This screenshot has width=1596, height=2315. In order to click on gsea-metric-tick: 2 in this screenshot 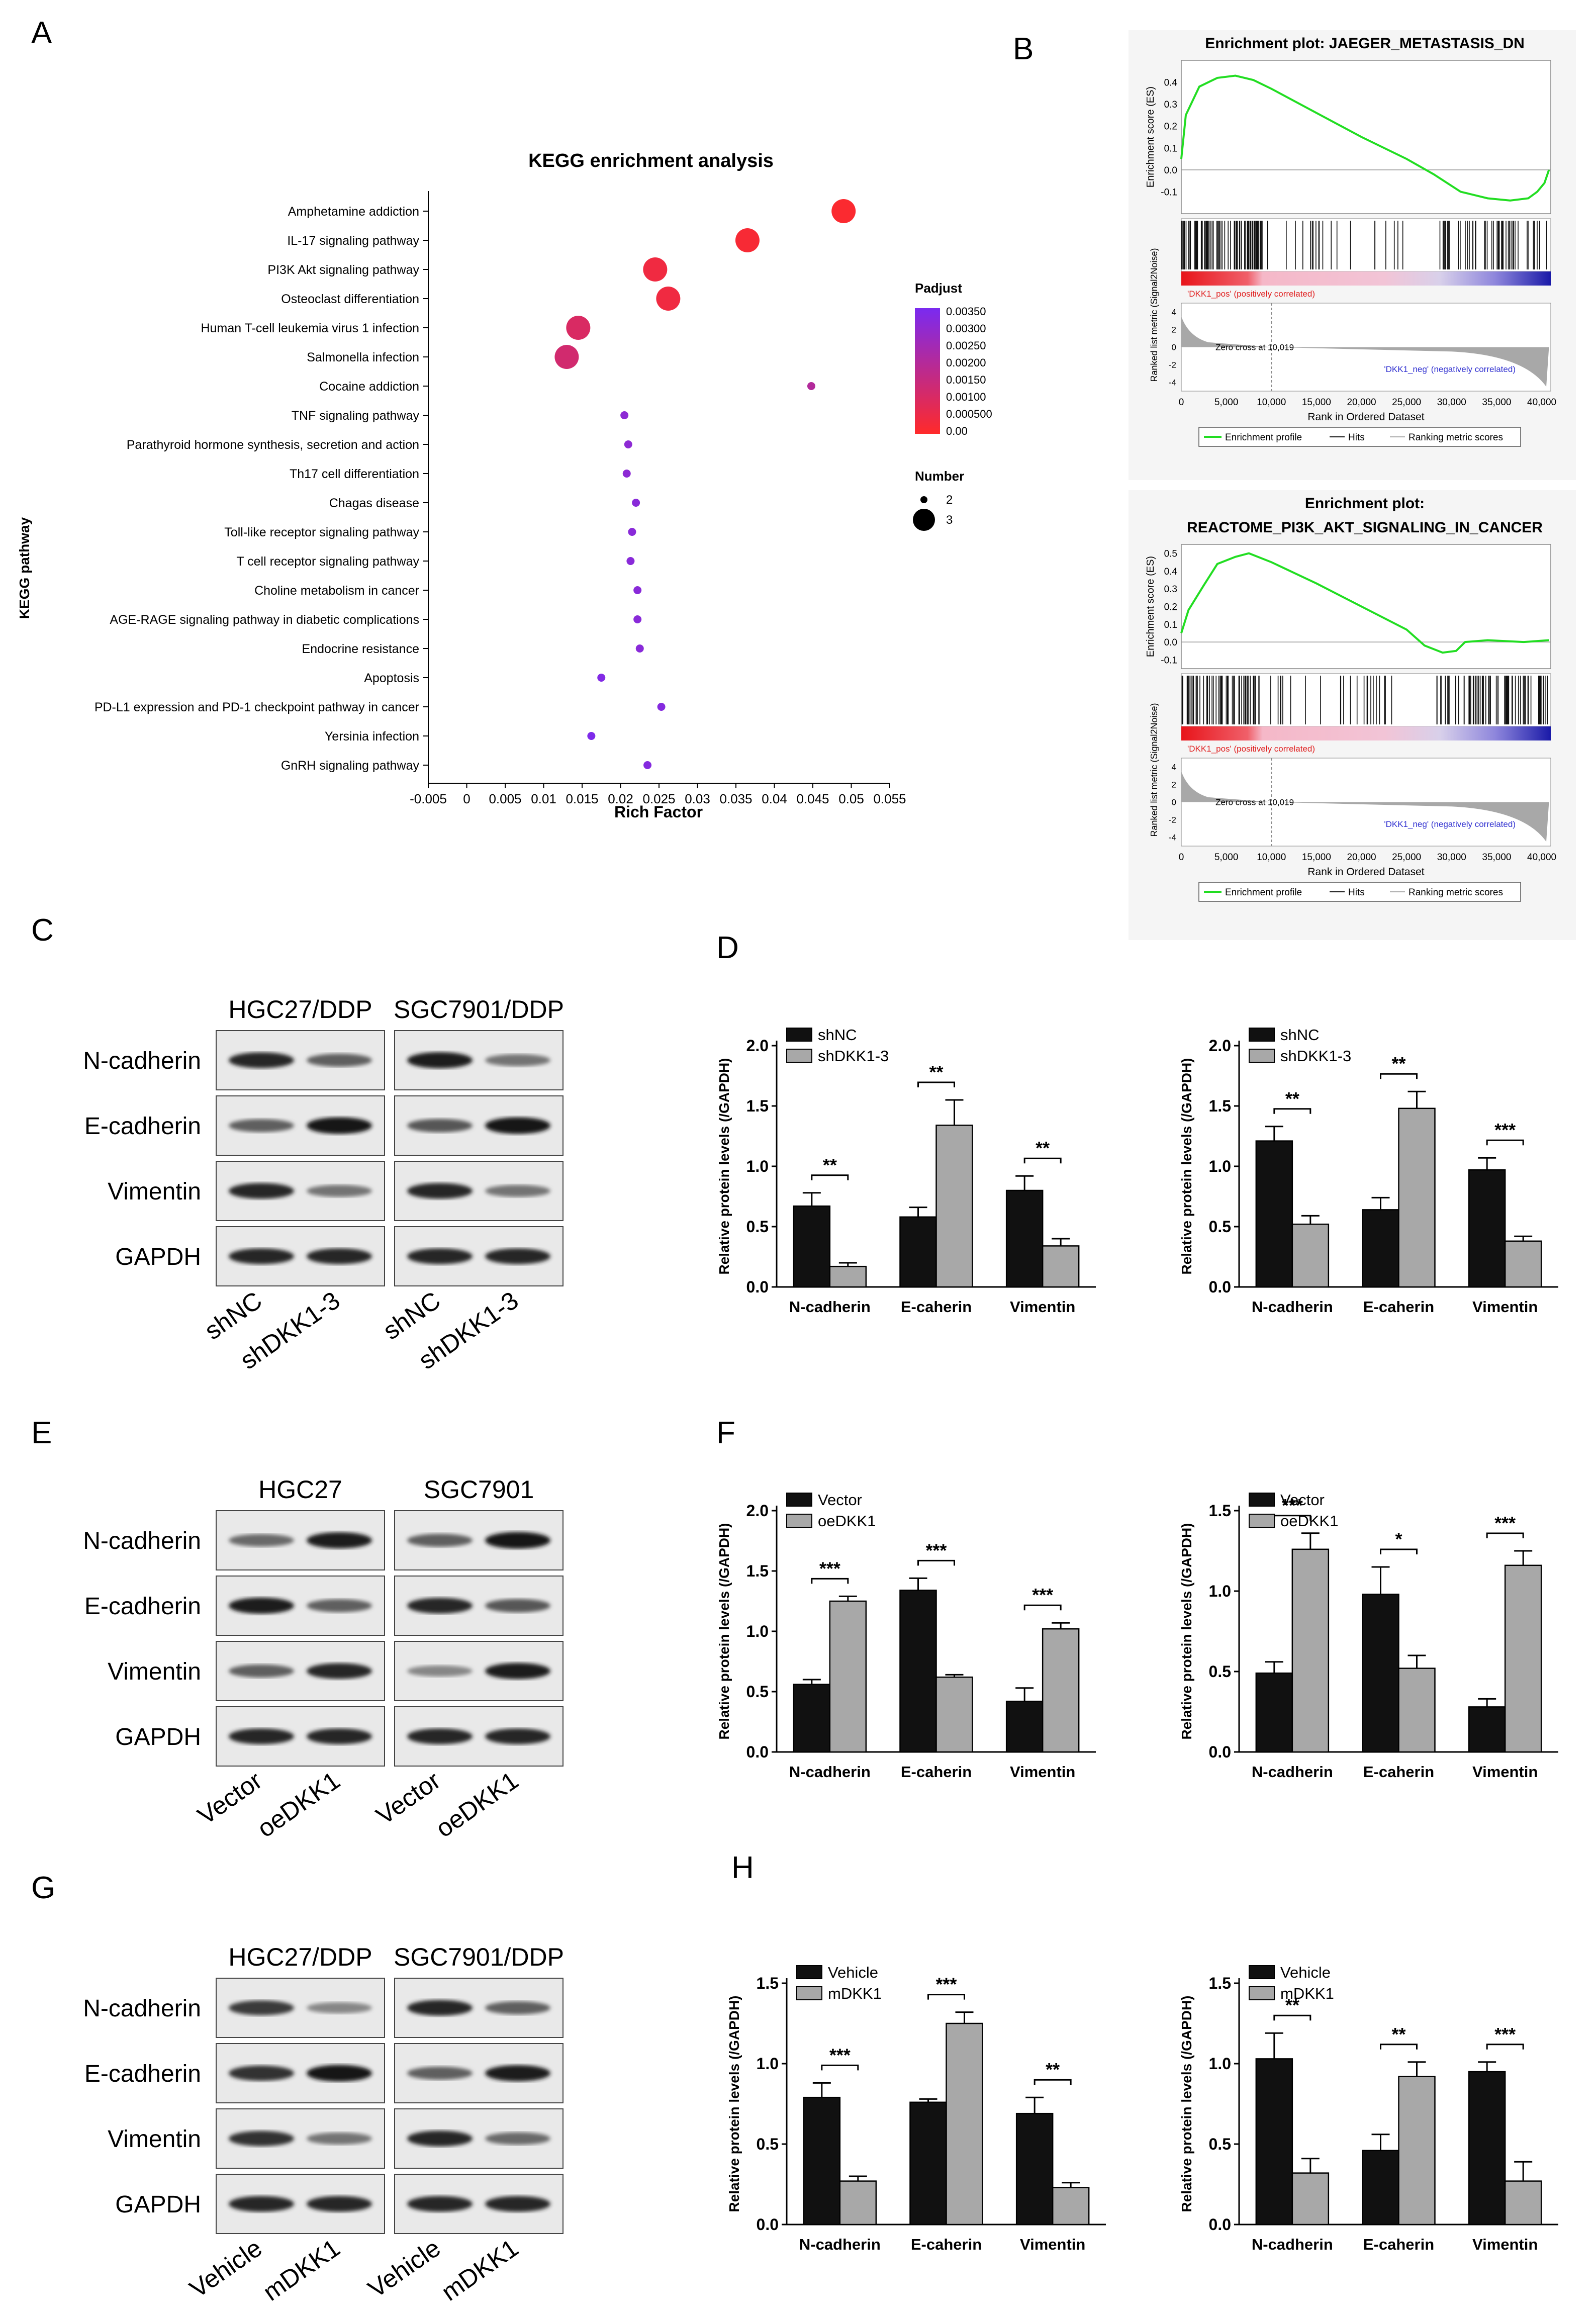, I will do `click(1174, 330)`.